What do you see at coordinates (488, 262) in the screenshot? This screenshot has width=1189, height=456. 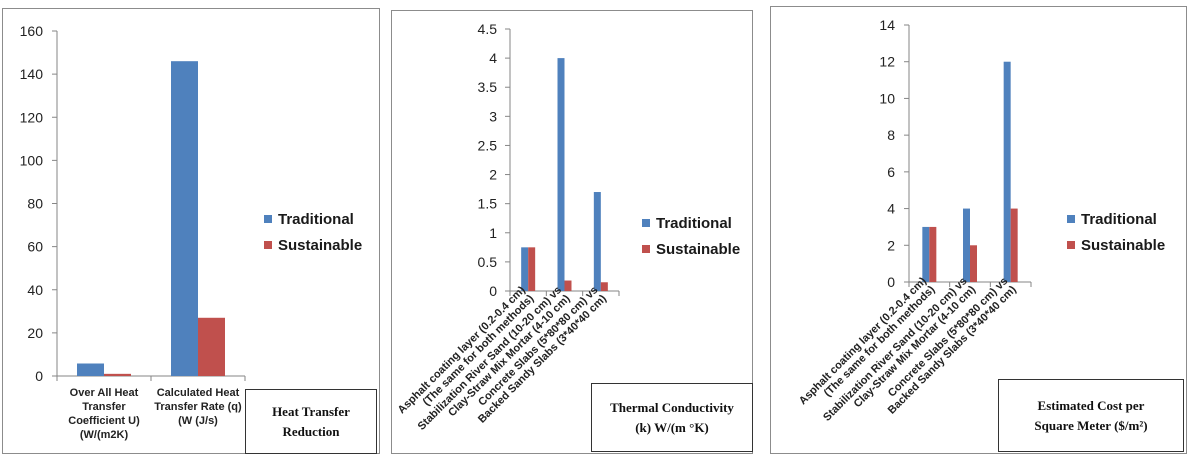 I see `y-tick-label: 0.5` at bounding box center [488, 262].